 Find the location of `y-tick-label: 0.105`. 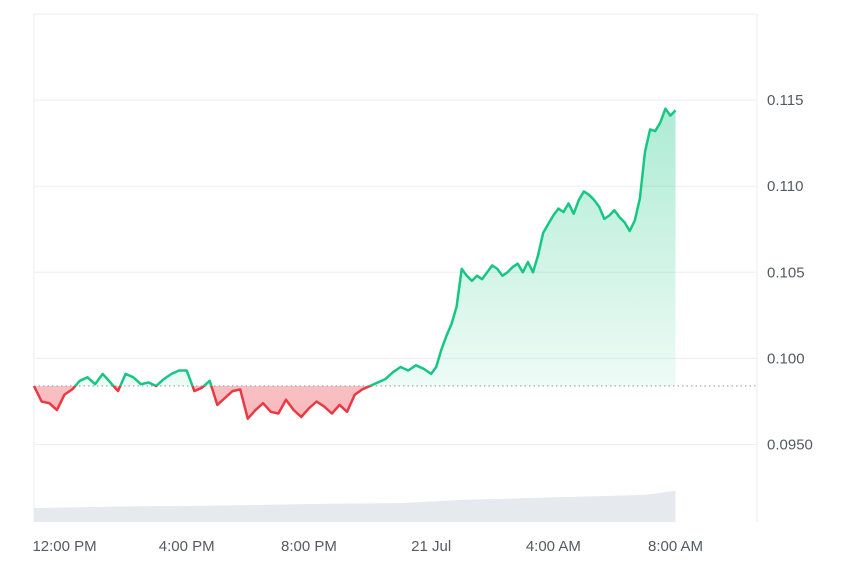

y-tick-label: 0.105 is located at coordinates (786, 272).